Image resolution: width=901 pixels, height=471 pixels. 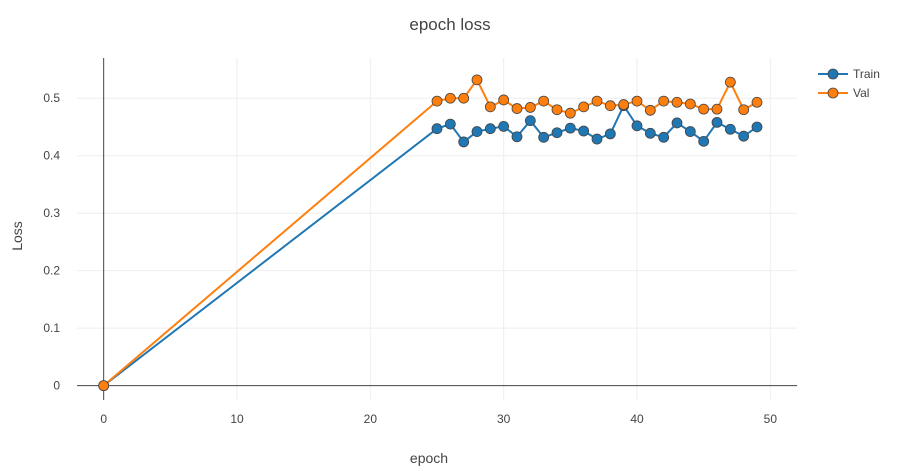 I want to click on x-tick-label: 40, so click(x=637, y=419).